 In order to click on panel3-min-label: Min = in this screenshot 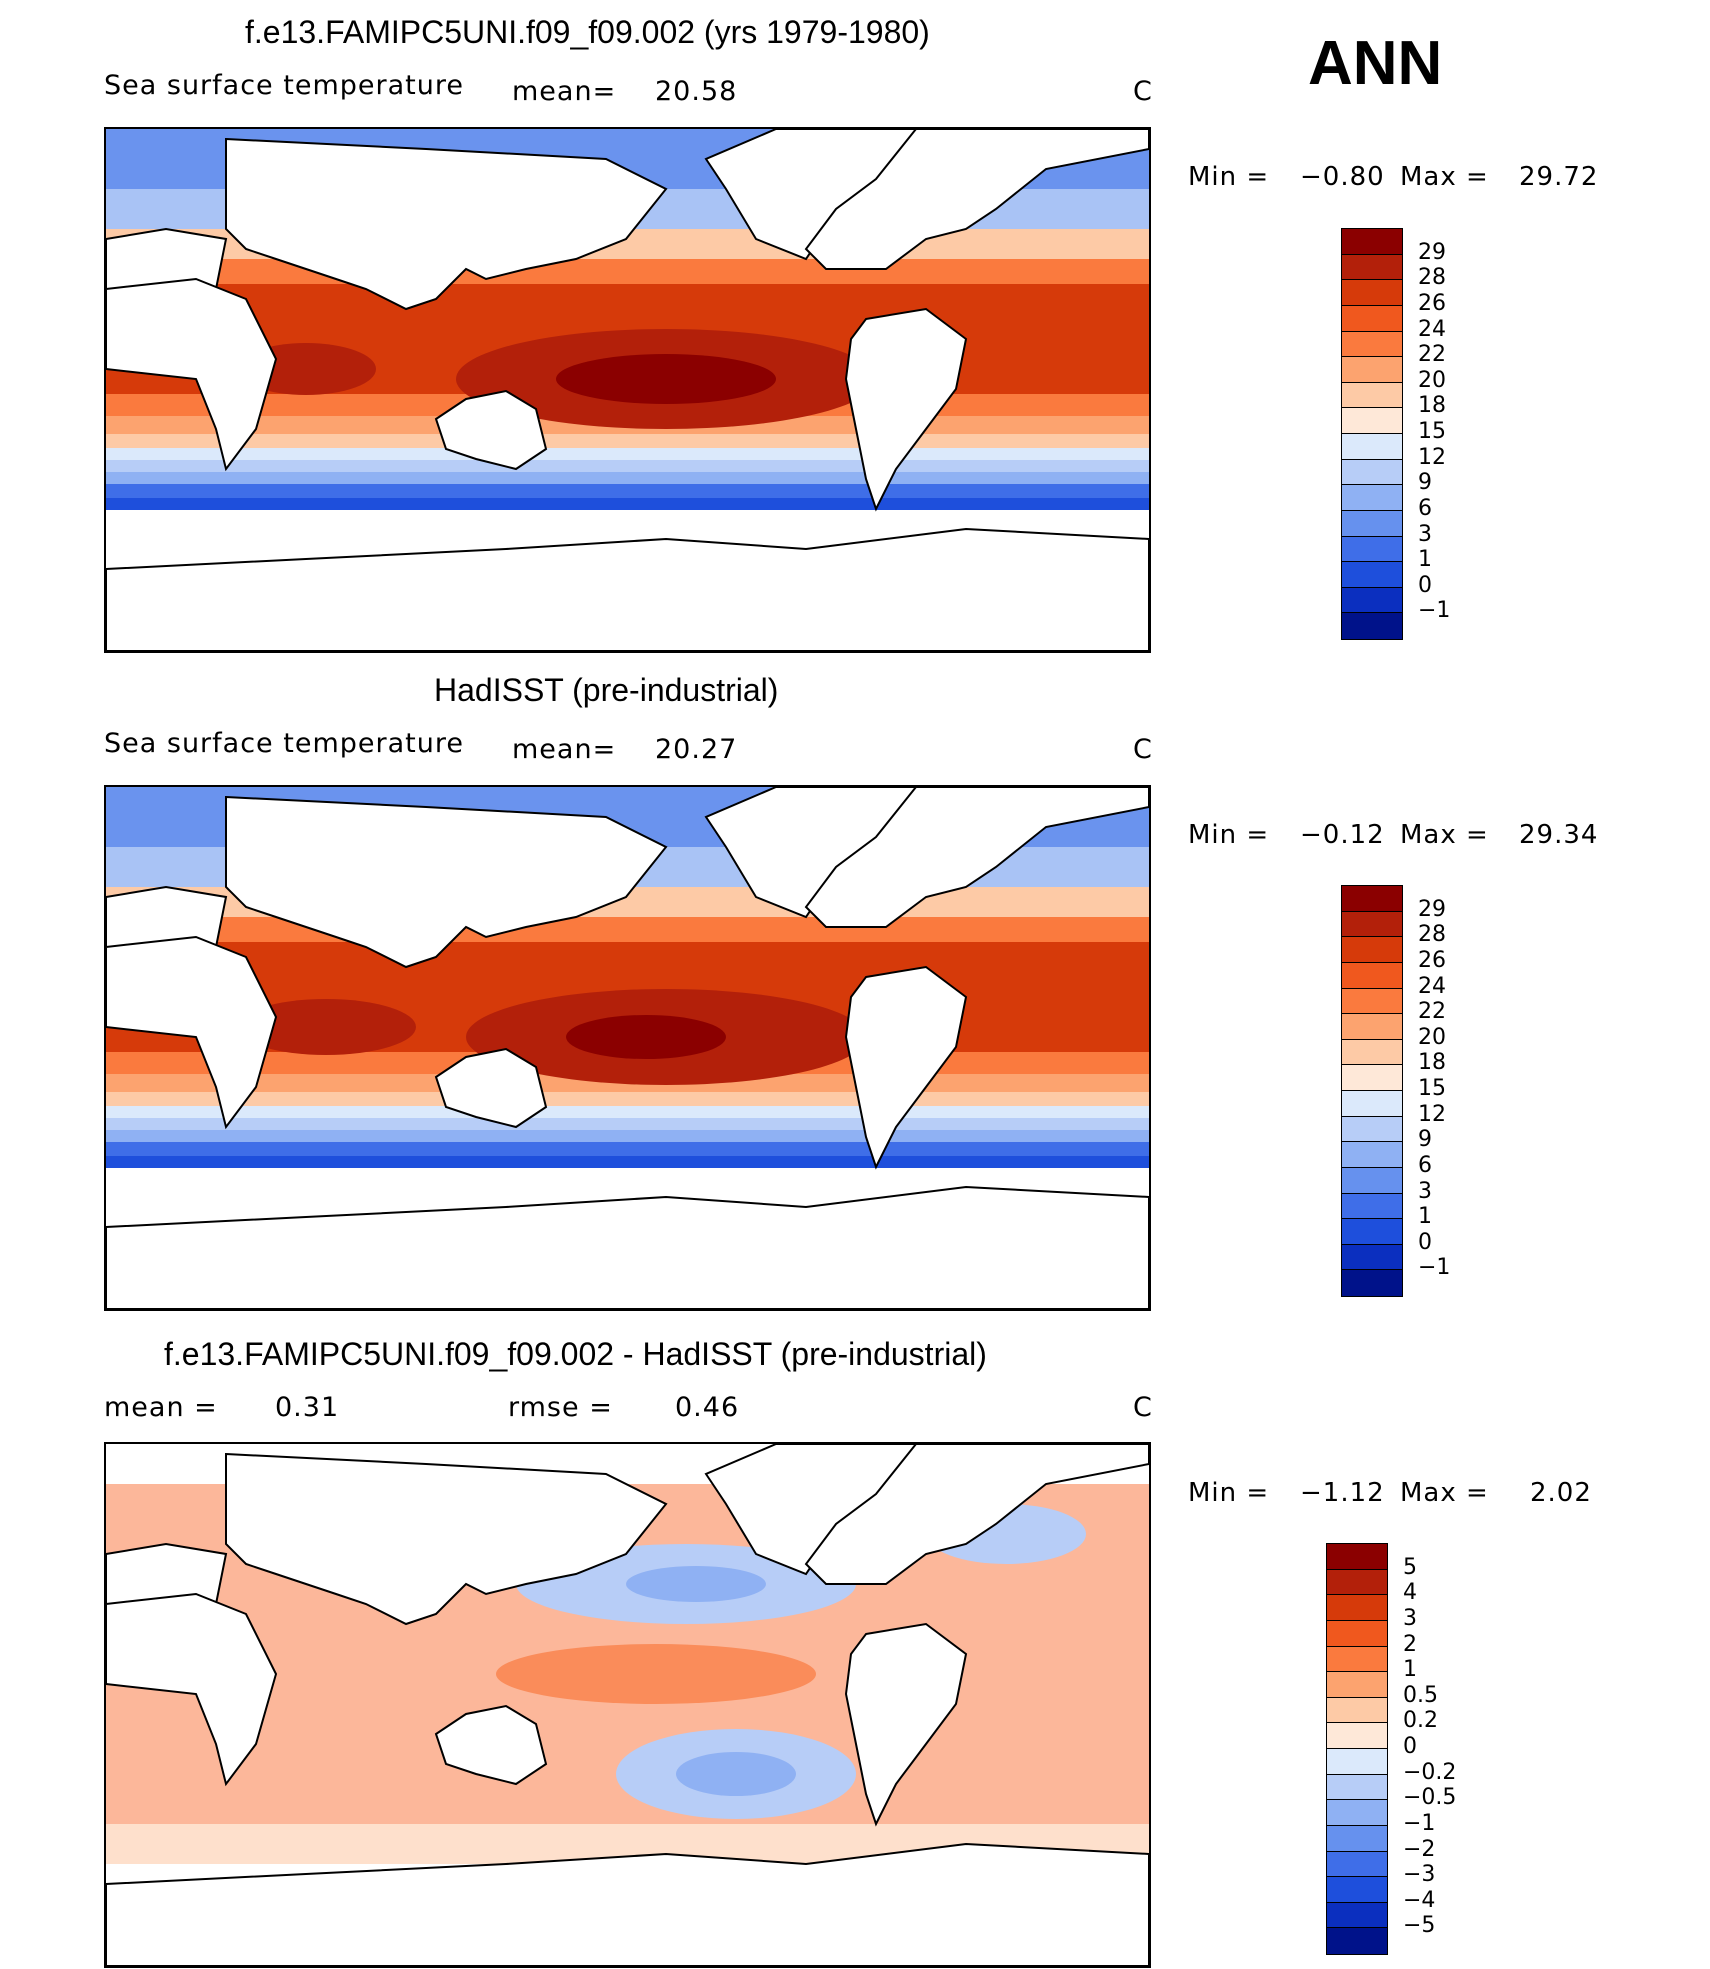, I will do `click(1229, 1493)`.